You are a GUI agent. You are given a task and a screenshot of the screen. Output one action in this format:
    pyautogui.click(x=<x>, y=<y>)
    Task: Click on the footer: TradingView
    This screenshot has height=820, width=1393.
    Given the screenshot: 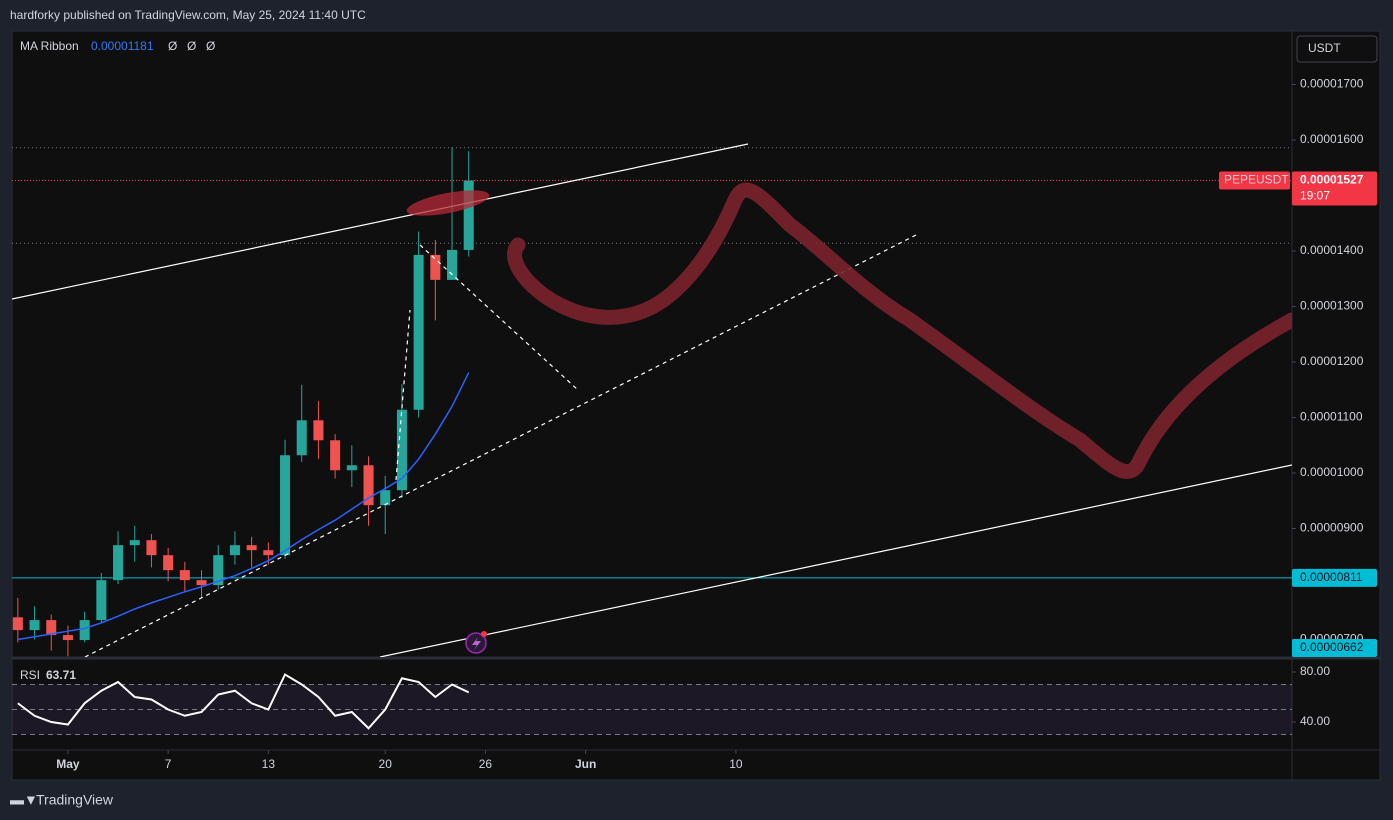 What is the action you would take?
    pyautogui.click(x=75, y=800)
    